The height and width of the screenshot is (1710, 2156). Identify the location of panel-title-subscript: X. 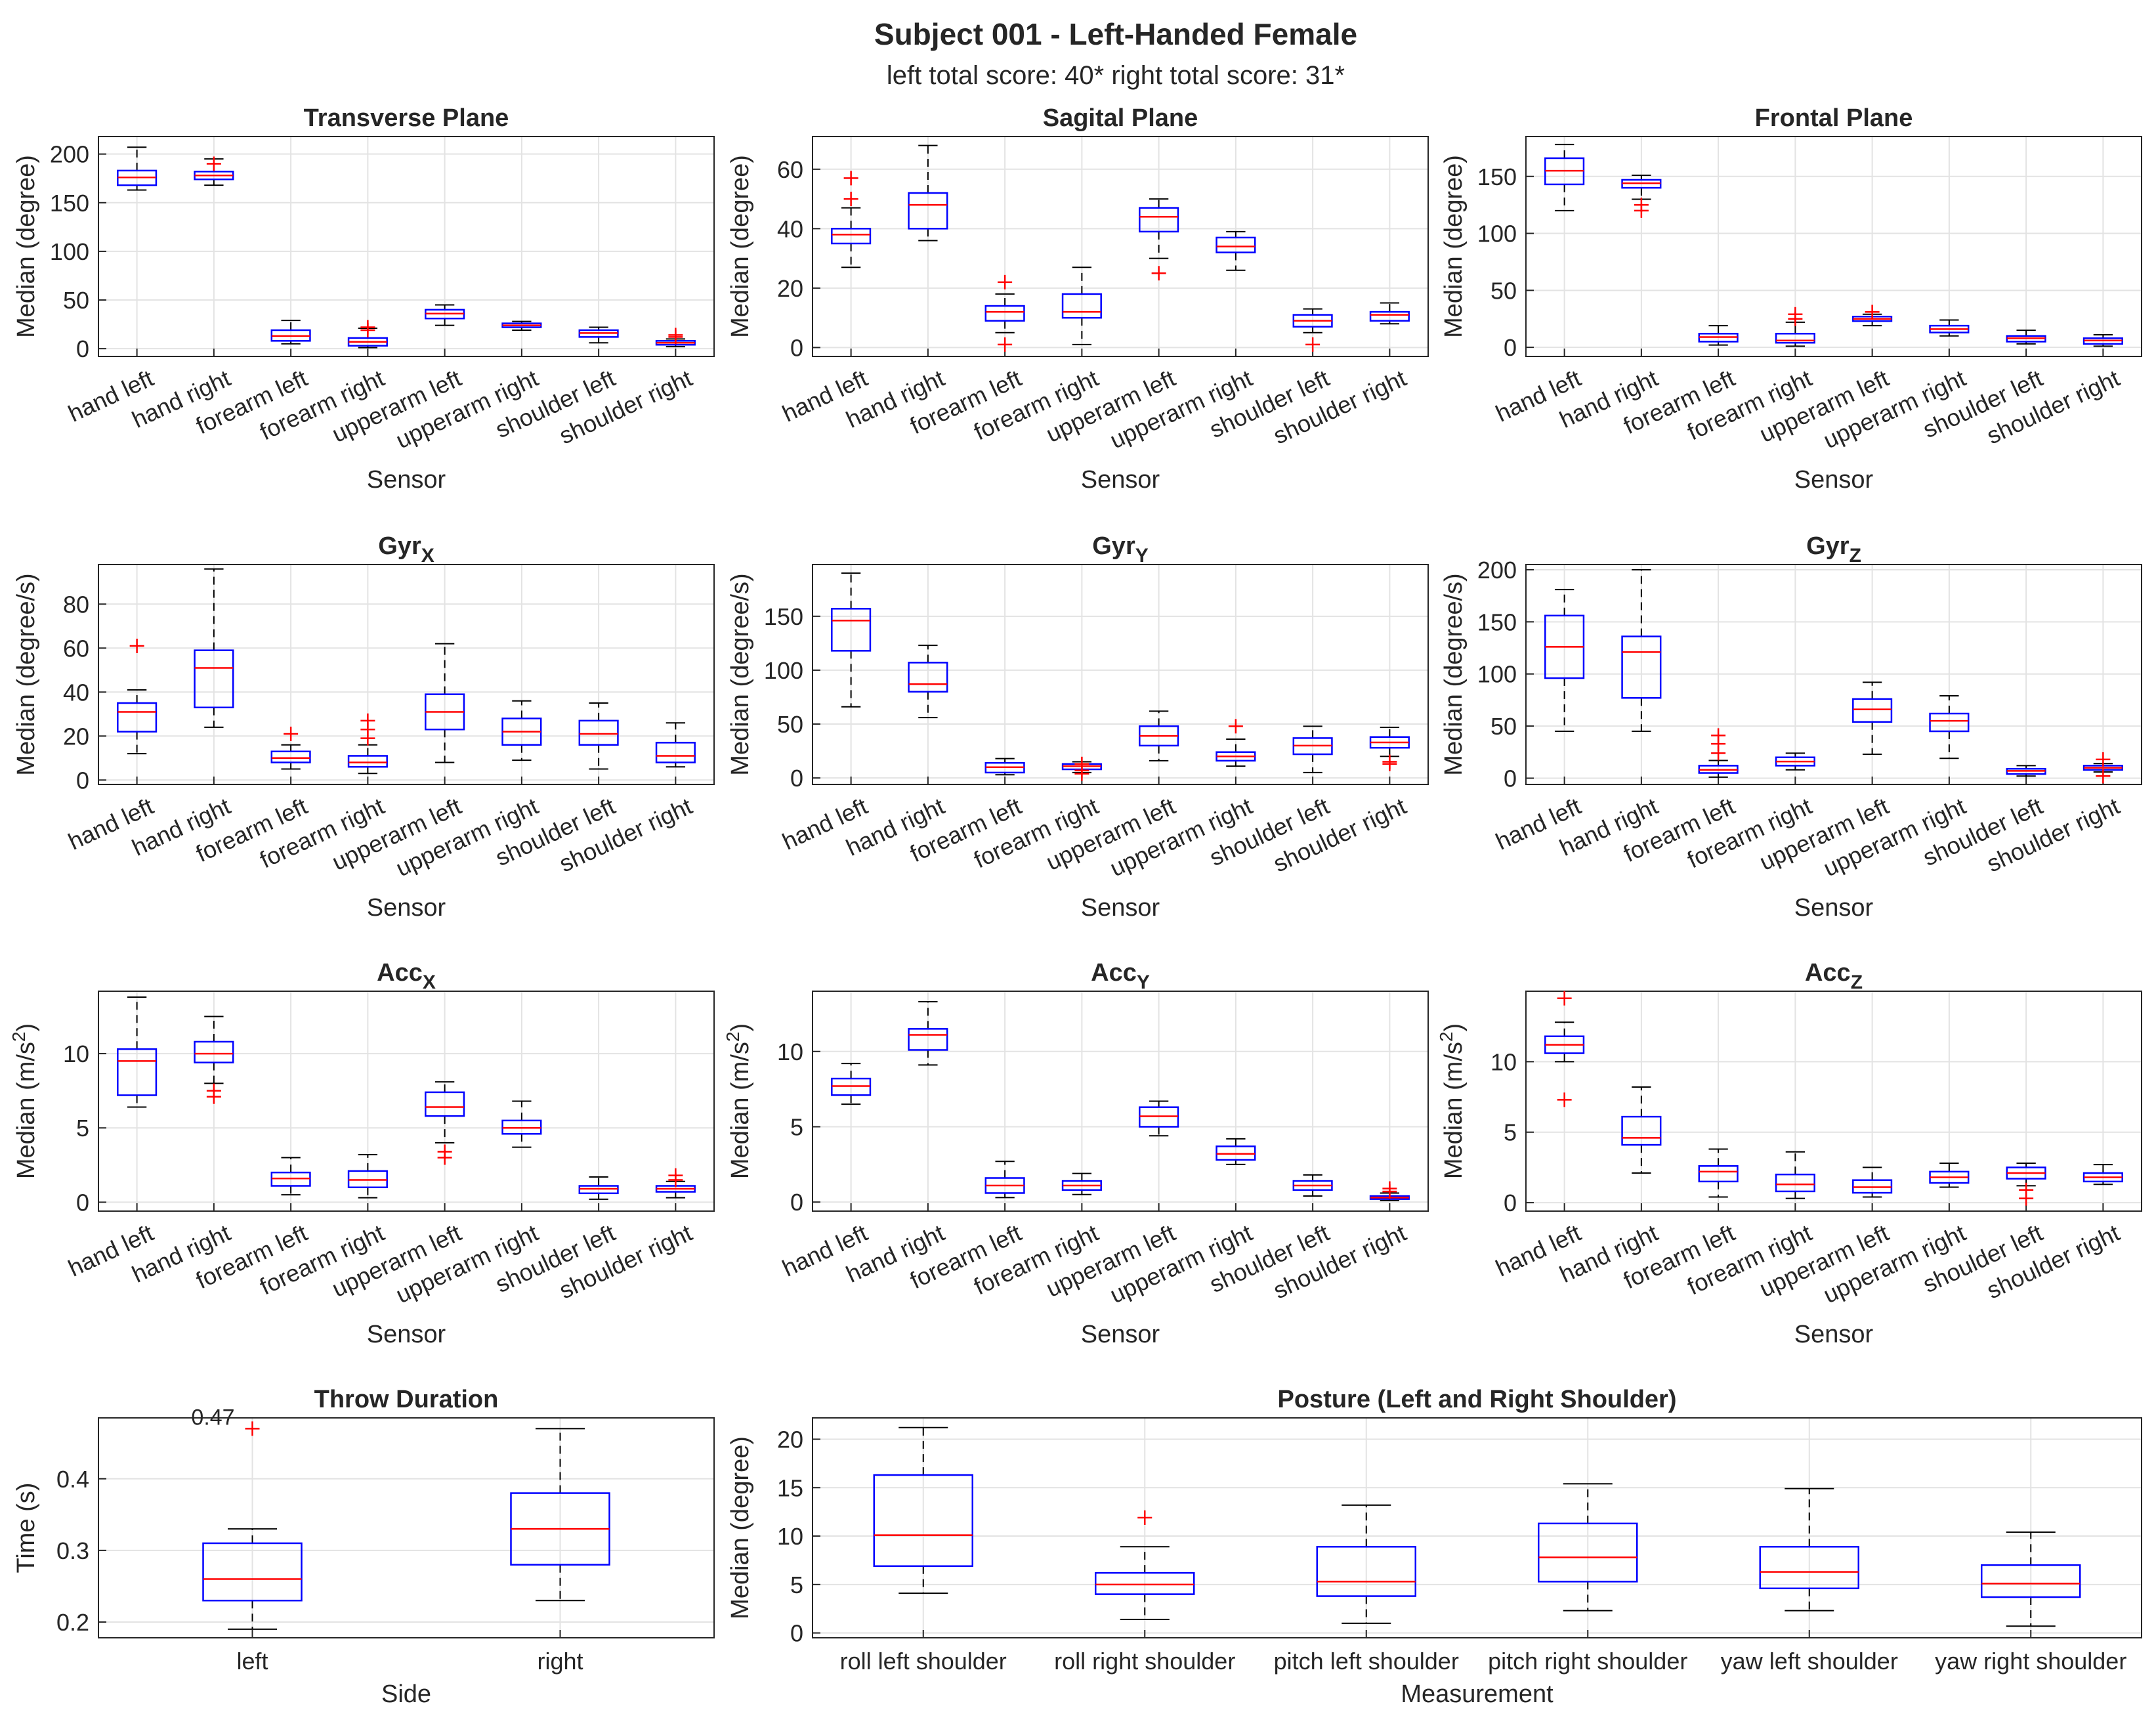
(428, 555).